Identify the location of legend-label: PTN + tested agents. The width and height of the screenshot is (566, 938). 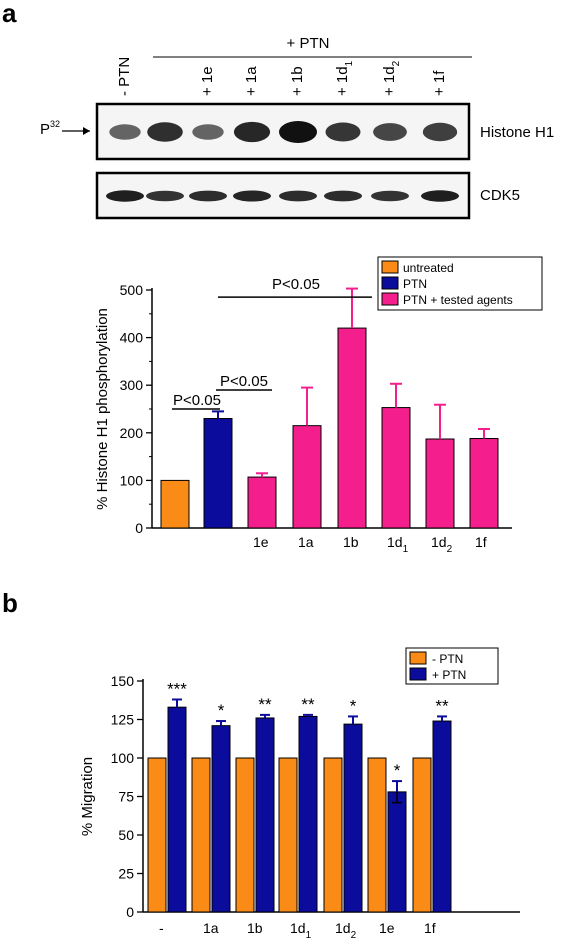
(458, 300).